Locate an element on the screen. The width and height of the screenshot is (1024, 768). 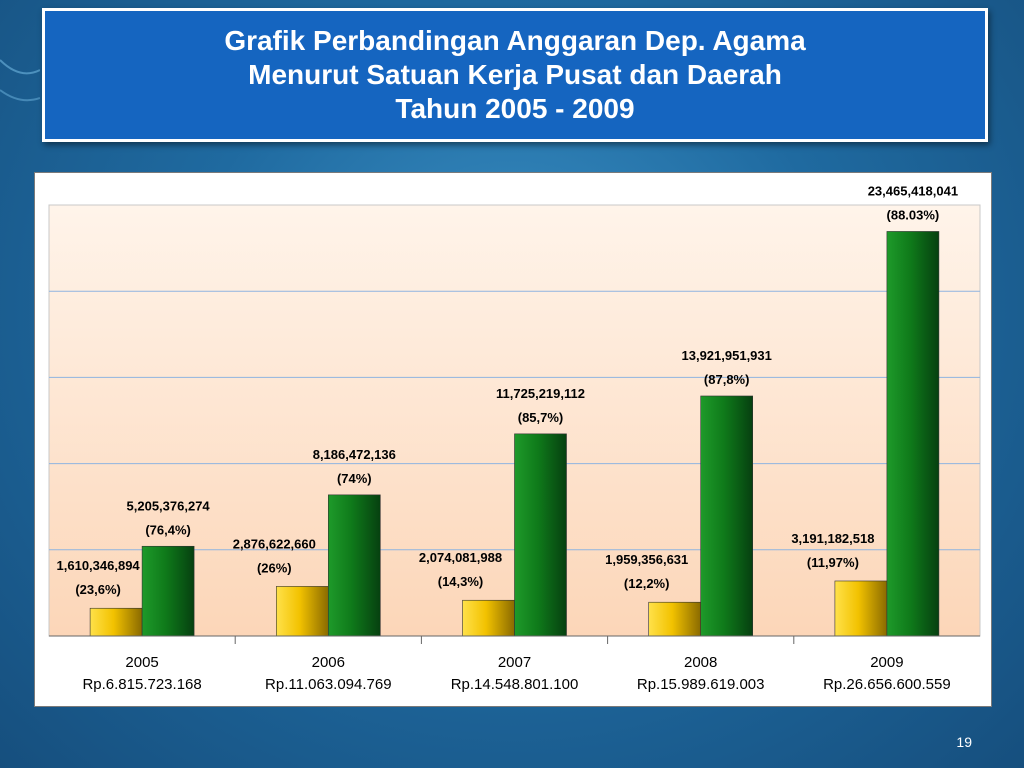
title-line-2: Menurut Satuan Kerja Pusat dan Daerah is located at coordinates (515, 74).